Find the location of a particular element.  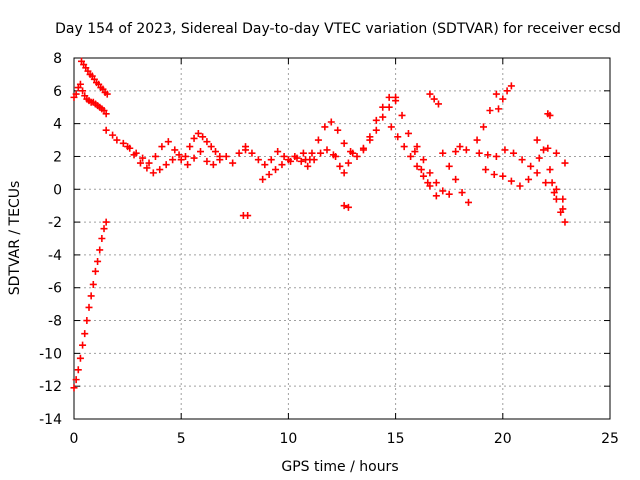

y-tick-label: -2 is located at coordinates (55, 223).